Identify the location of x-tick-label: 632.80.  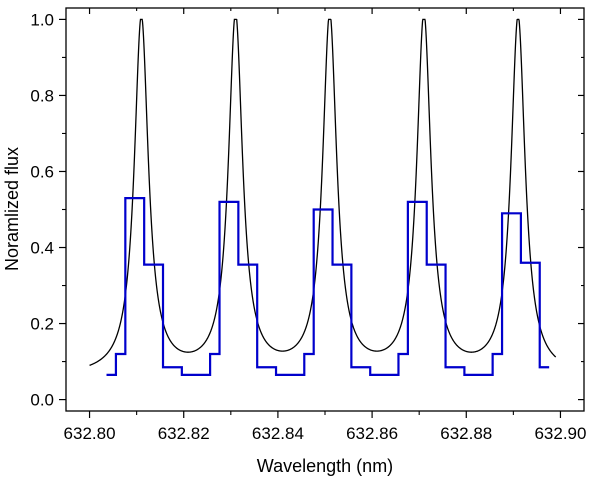
(90, 433).